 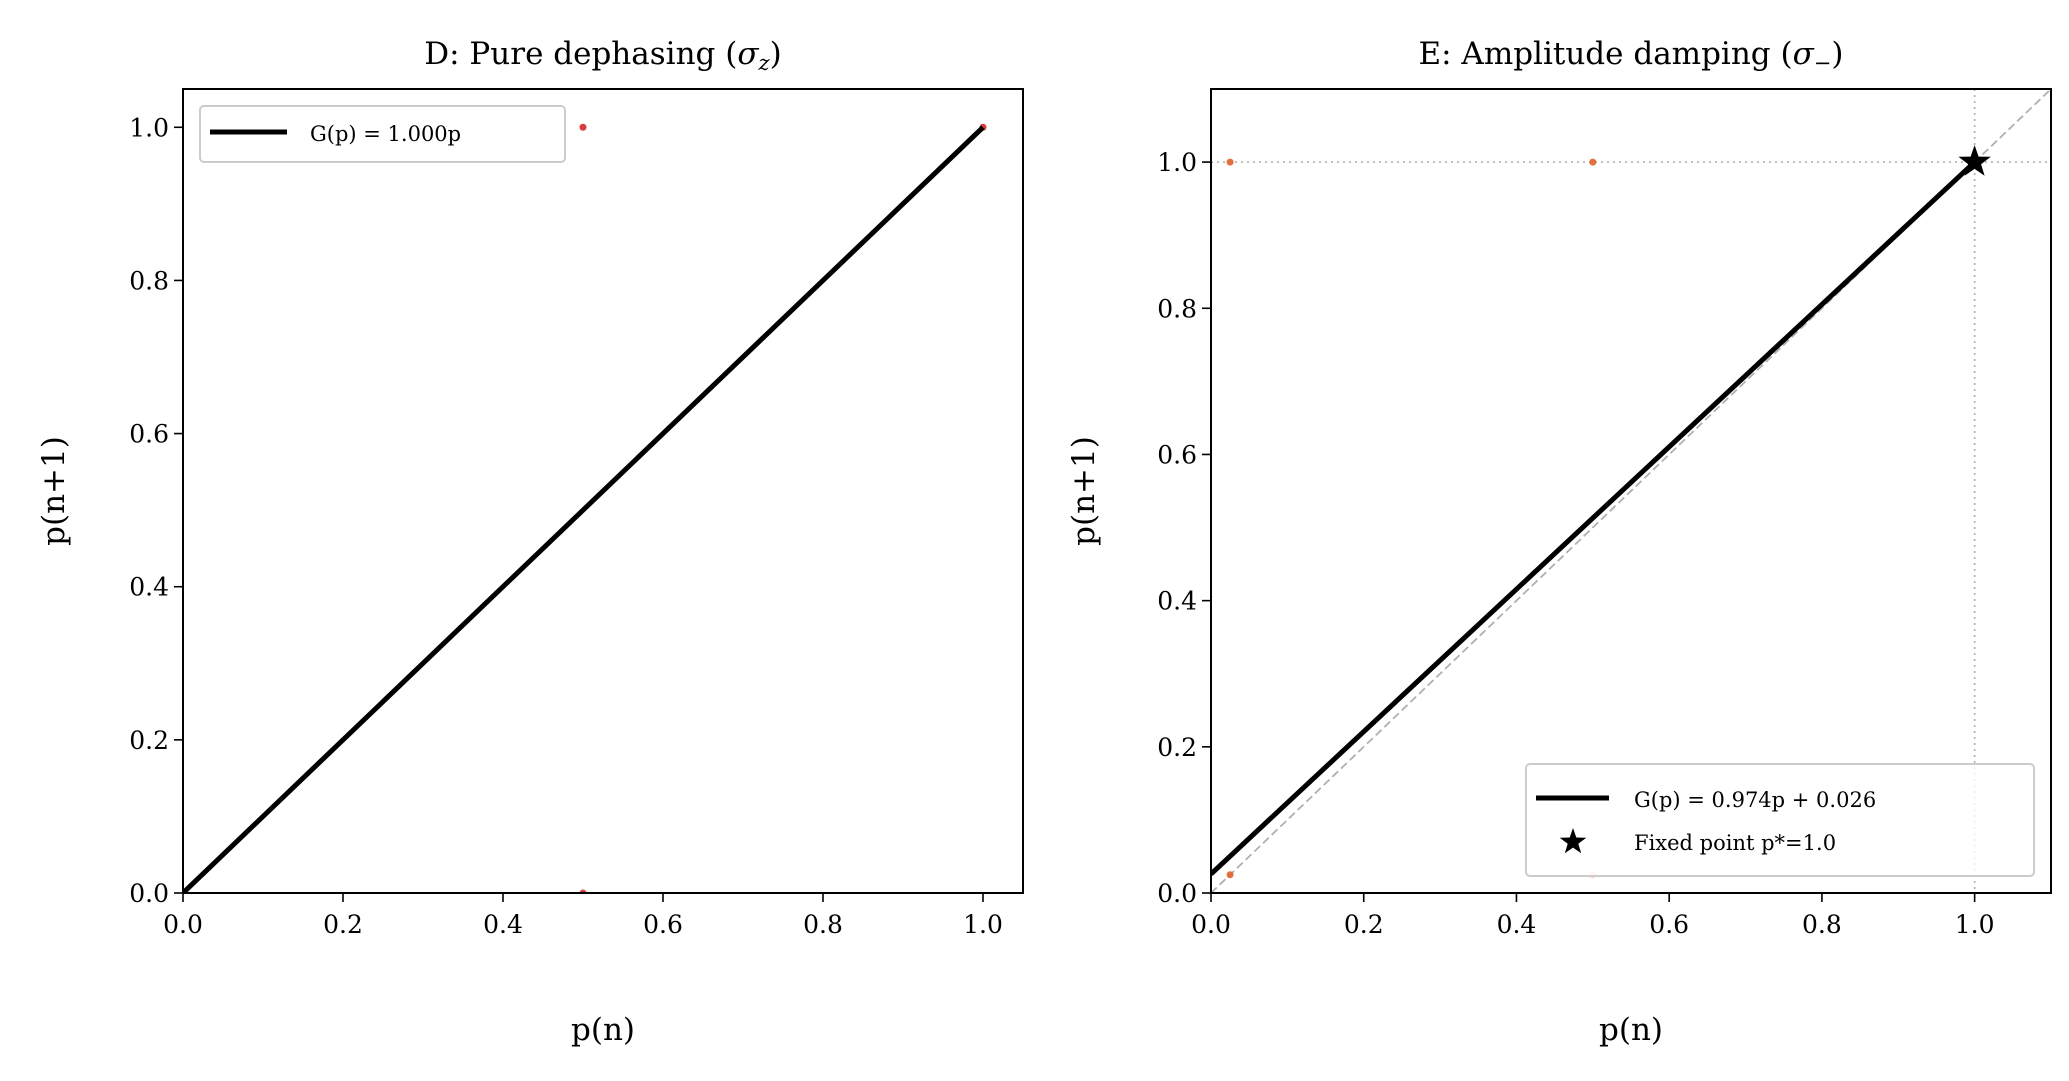 I want to click on legend-label: Fixed point p*=1.0, so click(x=1735, y=843).